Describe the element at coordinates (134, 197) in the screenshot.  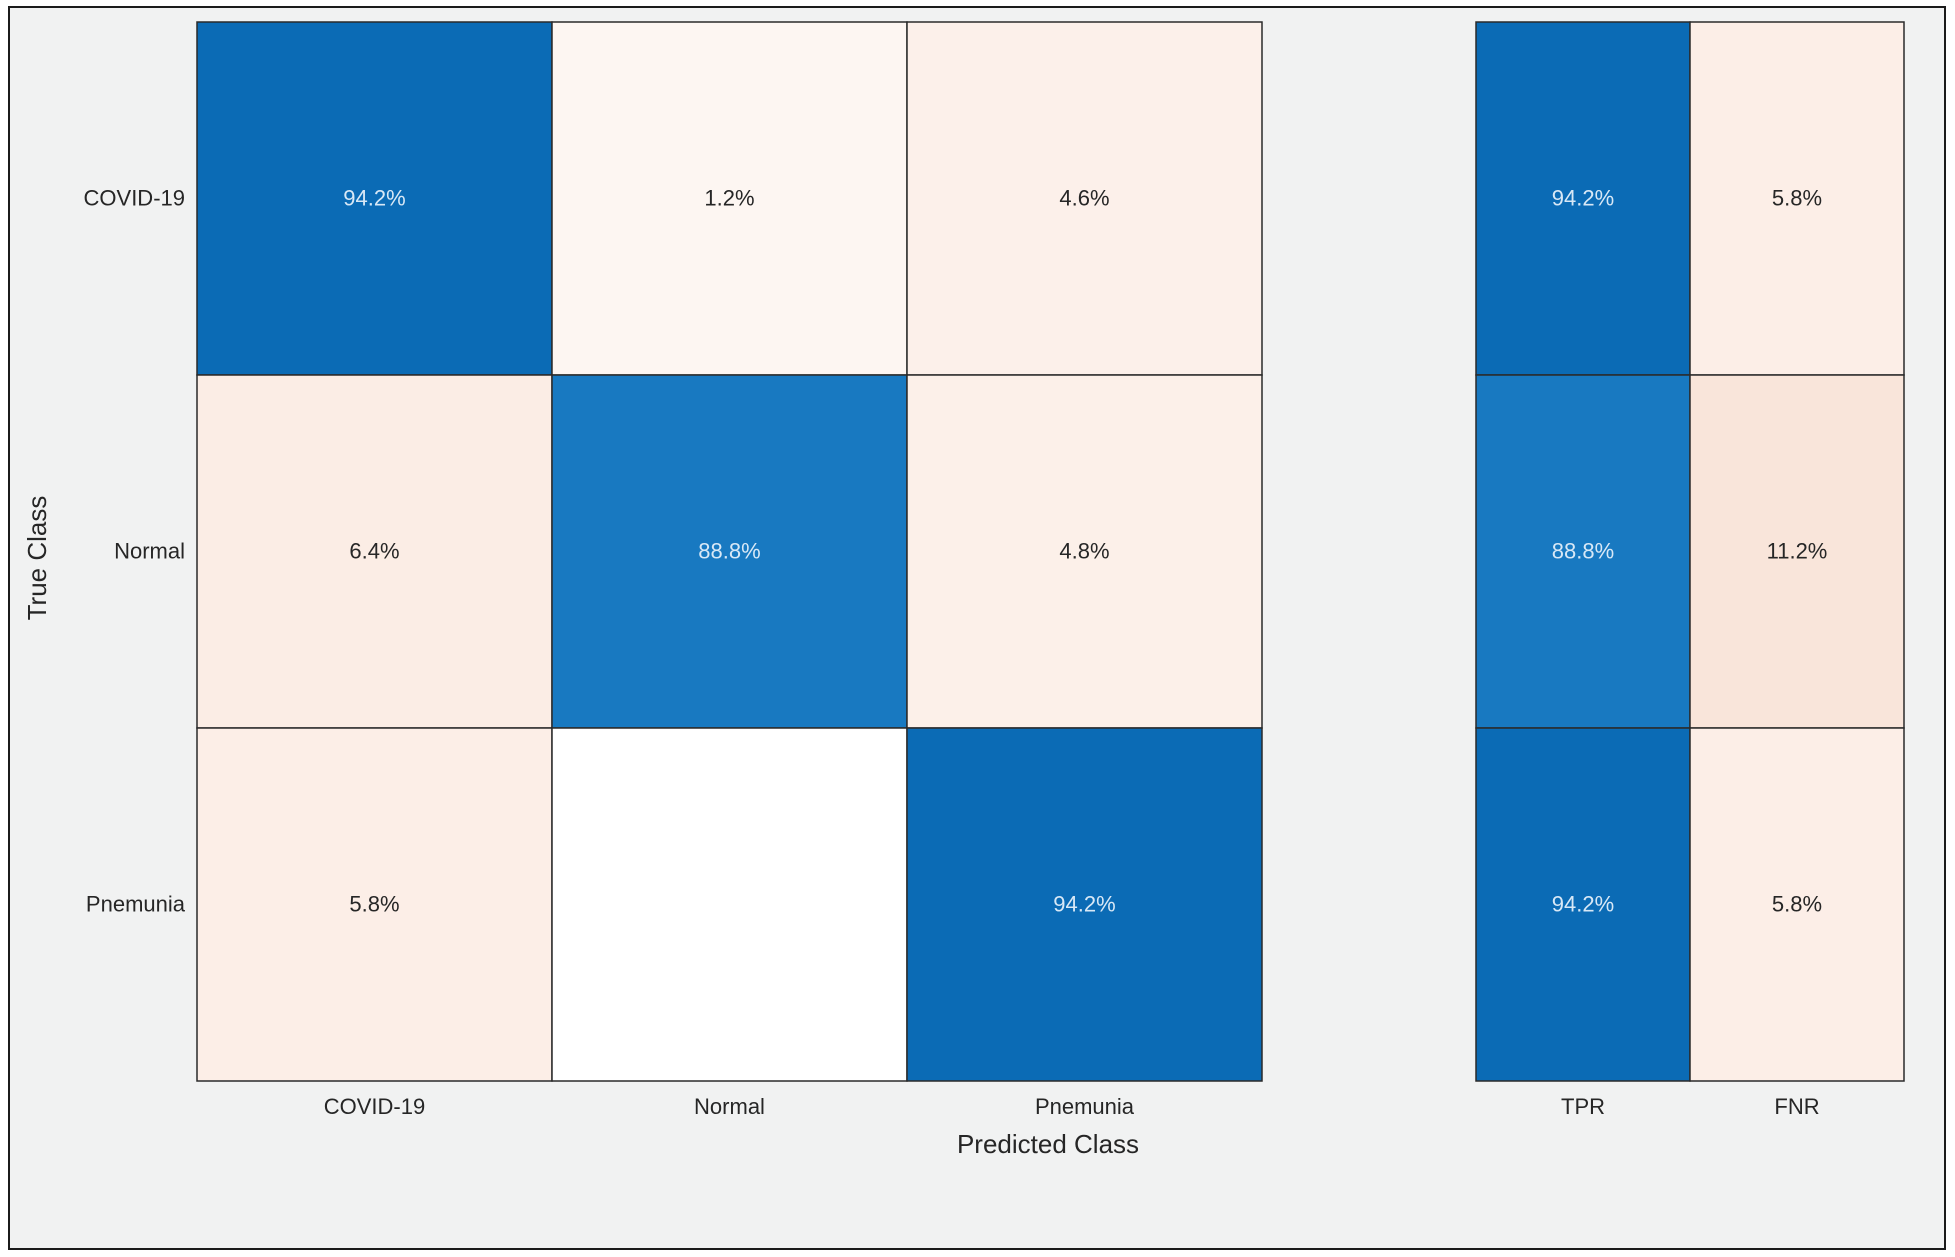
I see `y-tick-label: COVID-19` at that location.